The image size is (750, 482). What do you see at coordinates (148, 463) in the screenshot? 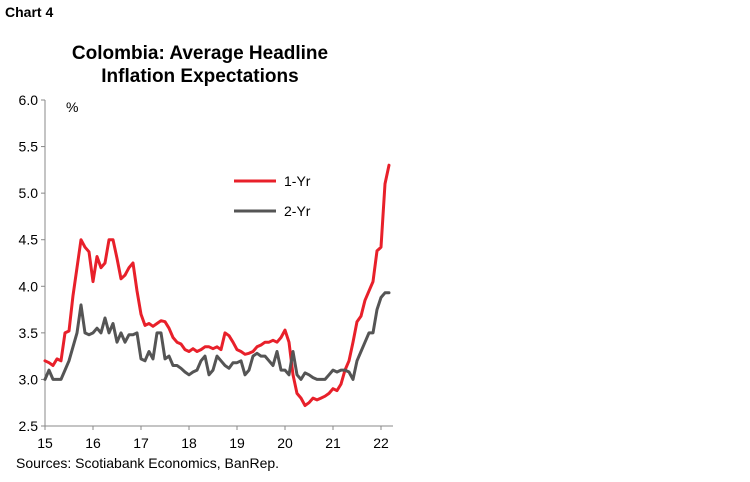
I see `source-note: Sources: Scotiabank Economics, BanRep.` at bounding box center [148, 463].